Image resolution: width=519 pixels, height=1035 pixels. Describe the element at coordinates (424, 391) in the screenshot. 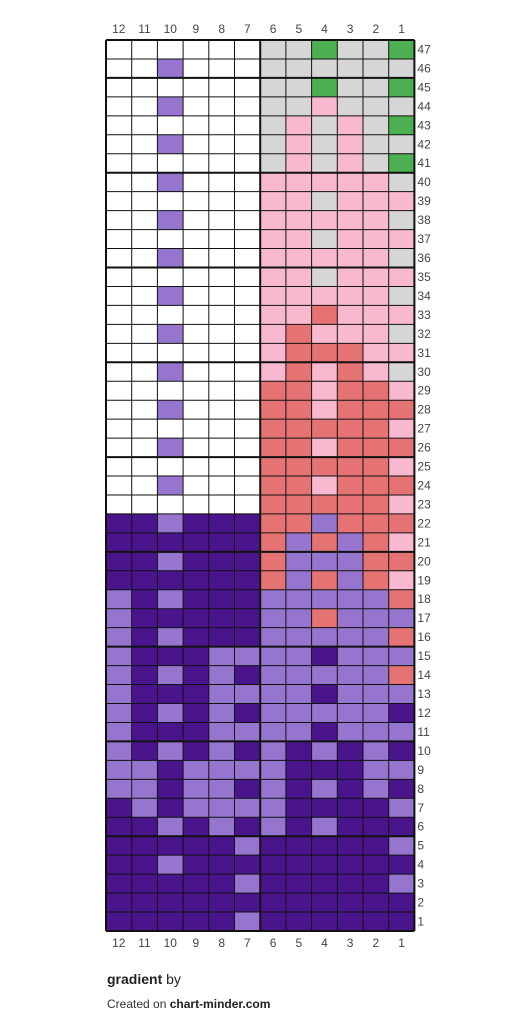

I see `row-label: 29` at that location.